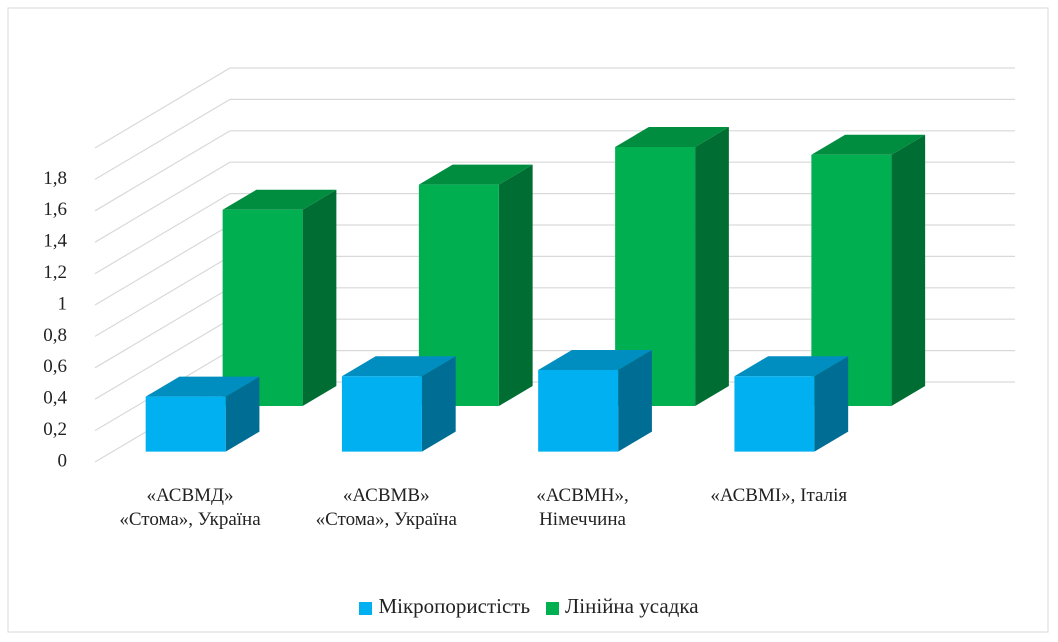  I want to click on legend-label: Лінійна усадка, so click(632, 606).